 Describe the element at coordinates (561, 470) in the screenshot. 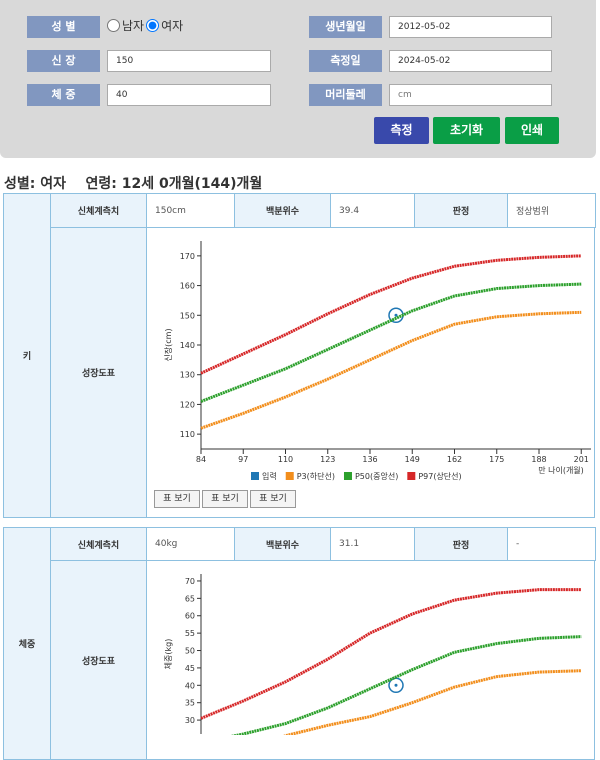

I see `x-axis-label: 만 나이(개월)` at that location.